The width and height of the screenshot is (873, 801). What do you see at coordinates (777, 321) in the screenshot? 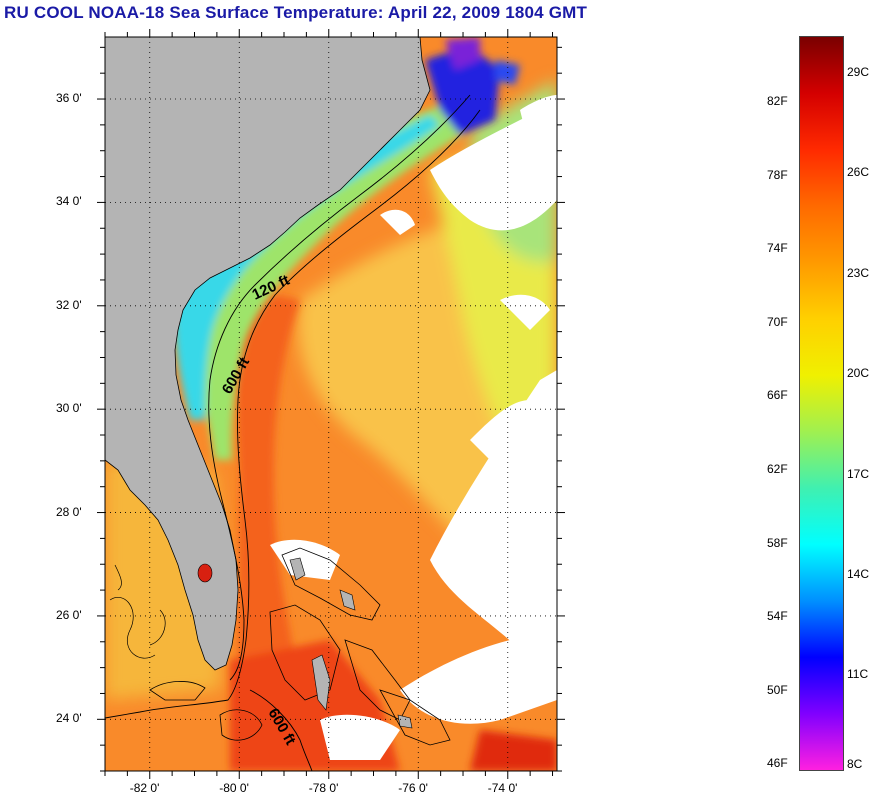
I see `colorbar-fahrenheit-label: 70F` at bounding box center [777, 321].